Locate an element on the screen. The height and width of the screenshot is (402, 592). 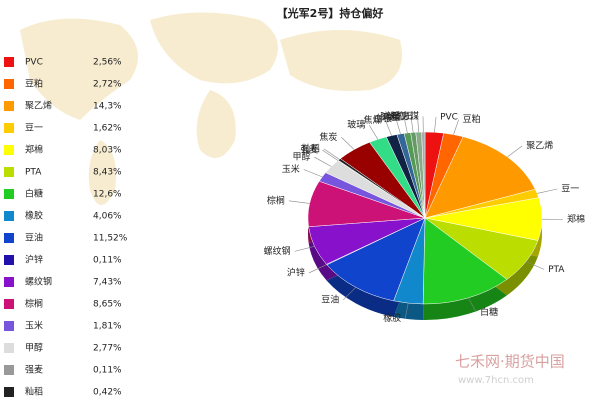
legend-label: 豆粕 is located at coordinates (34, 84).